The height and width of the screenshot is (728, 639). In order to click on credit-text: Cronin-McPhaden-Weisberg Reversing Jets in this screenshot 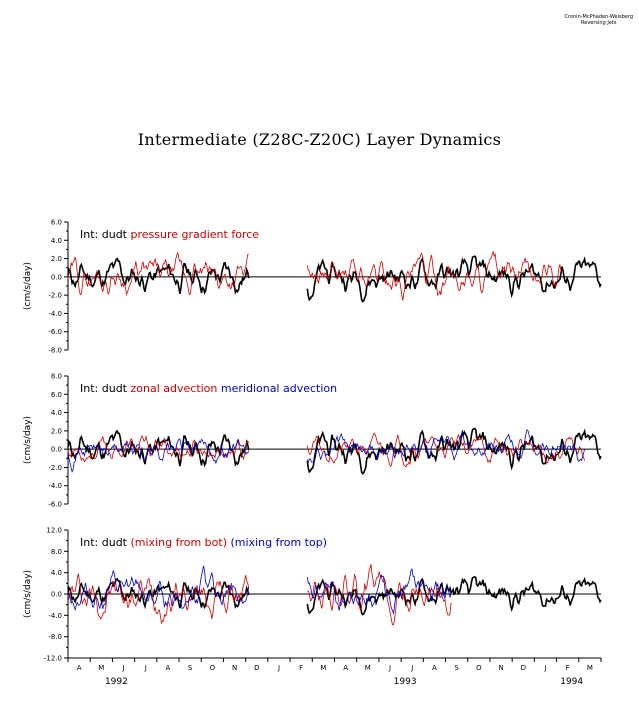, I will do `click(599, 20)`.